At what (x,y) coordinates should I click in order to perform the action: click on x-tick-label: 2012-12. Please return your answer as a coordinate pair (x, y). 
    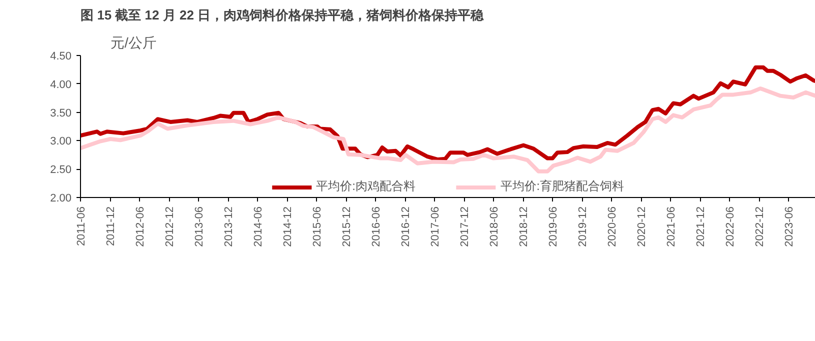
    Looking at the image, I should click on (170, 226).